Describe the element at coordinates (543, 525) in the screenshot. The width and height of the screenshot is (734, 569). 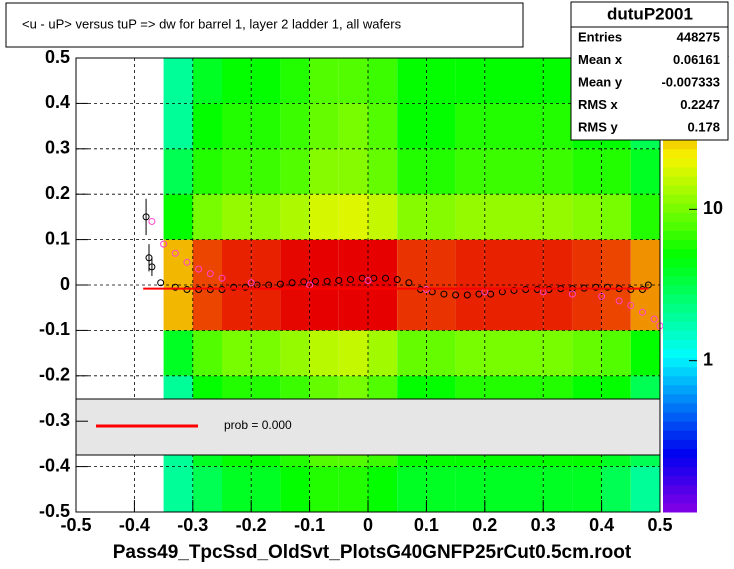
I see `x-tick-label: 0.3` at that location.